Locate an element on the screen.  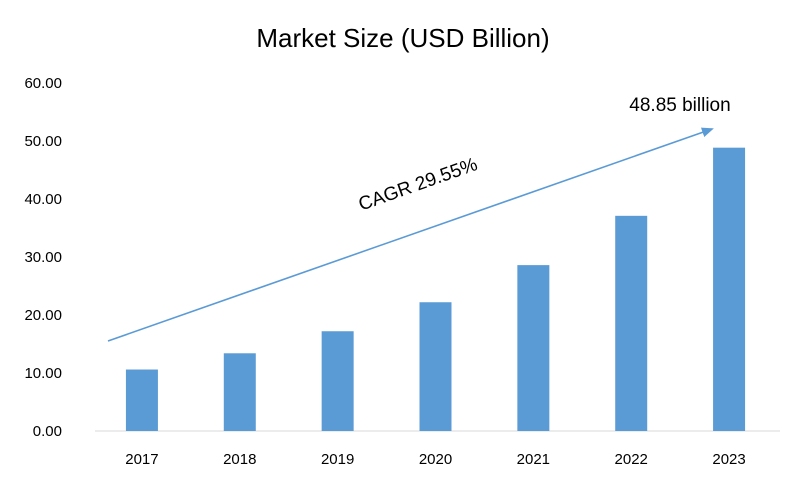
bar-2023 is located at coordinates (729, 289).